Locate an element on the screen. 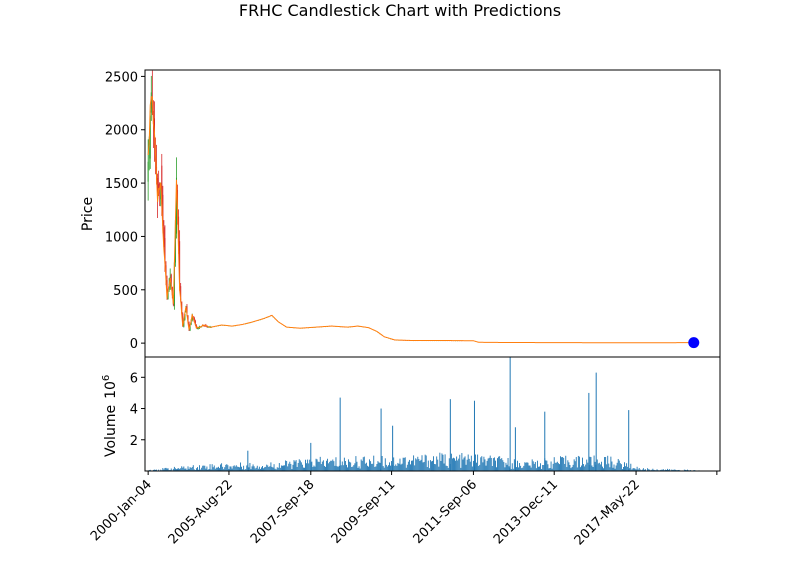  x-tick-label: 2011-Sep-06 is located at coordinates (446, 512).